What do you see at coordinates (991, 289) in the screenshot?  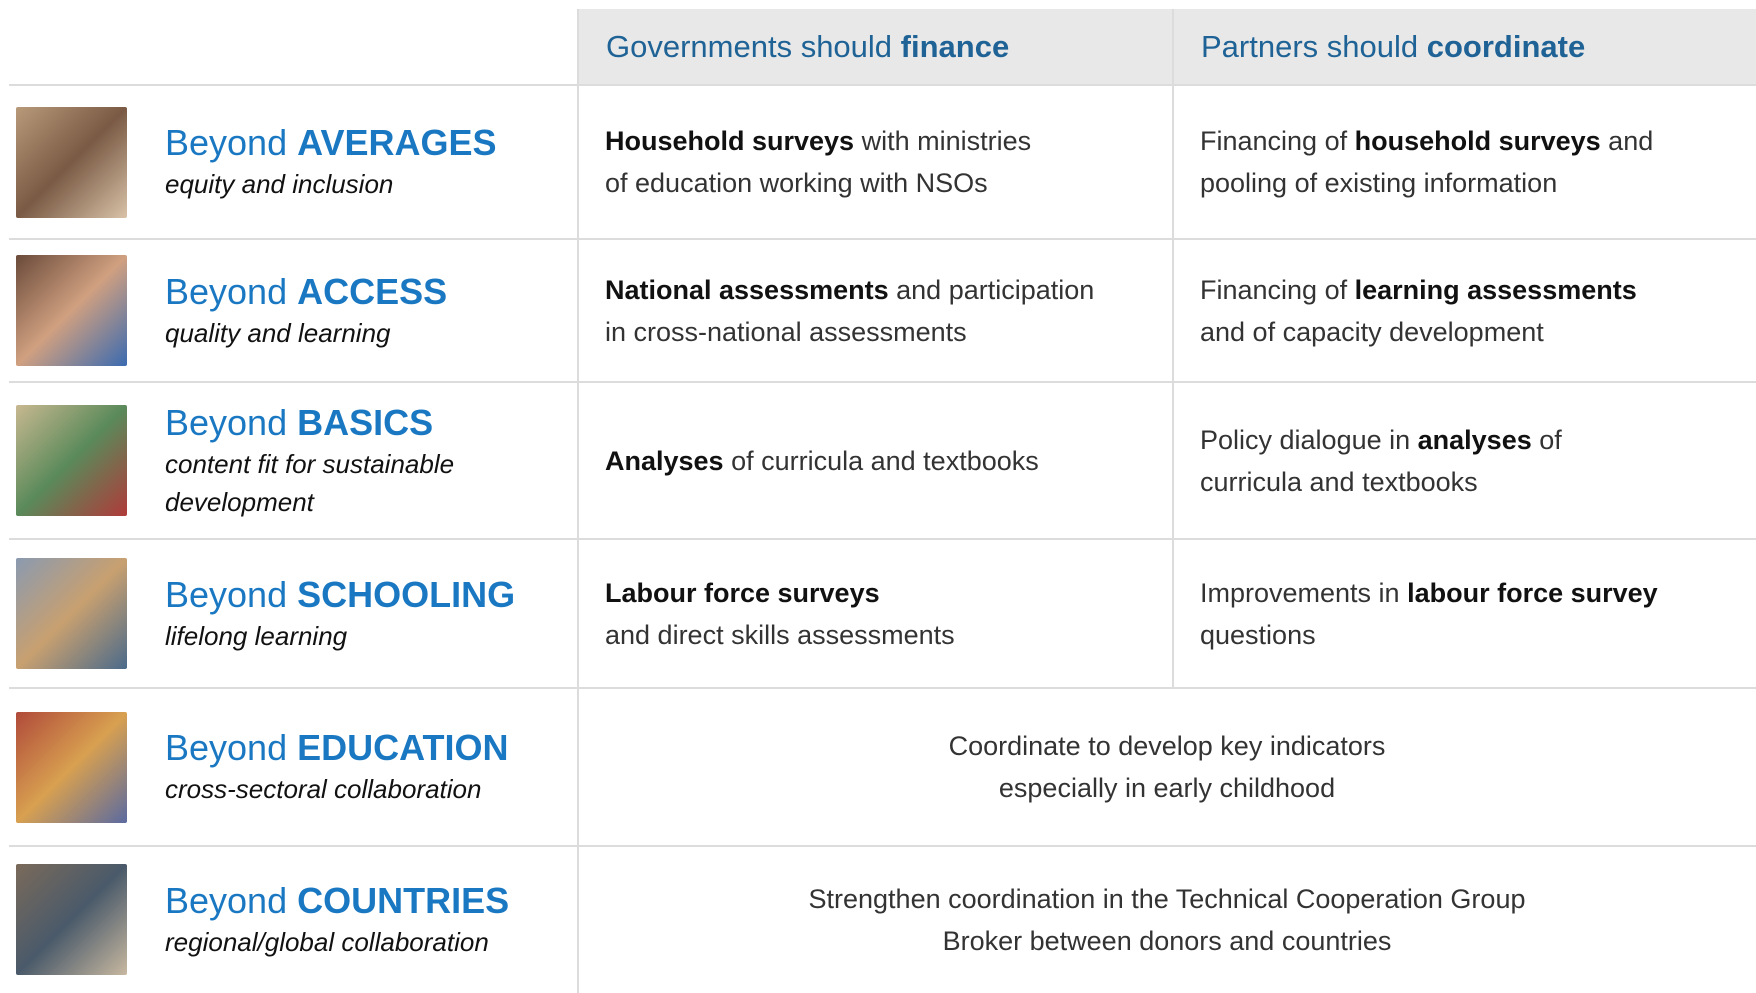 I see `text: and participation` at bounding box center [991, 289].